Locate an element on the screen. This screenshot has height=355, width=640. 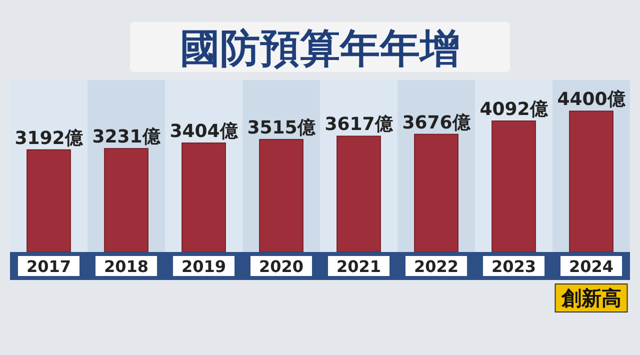
x-tick-label: 2020 is located at coordinates (281, 266).